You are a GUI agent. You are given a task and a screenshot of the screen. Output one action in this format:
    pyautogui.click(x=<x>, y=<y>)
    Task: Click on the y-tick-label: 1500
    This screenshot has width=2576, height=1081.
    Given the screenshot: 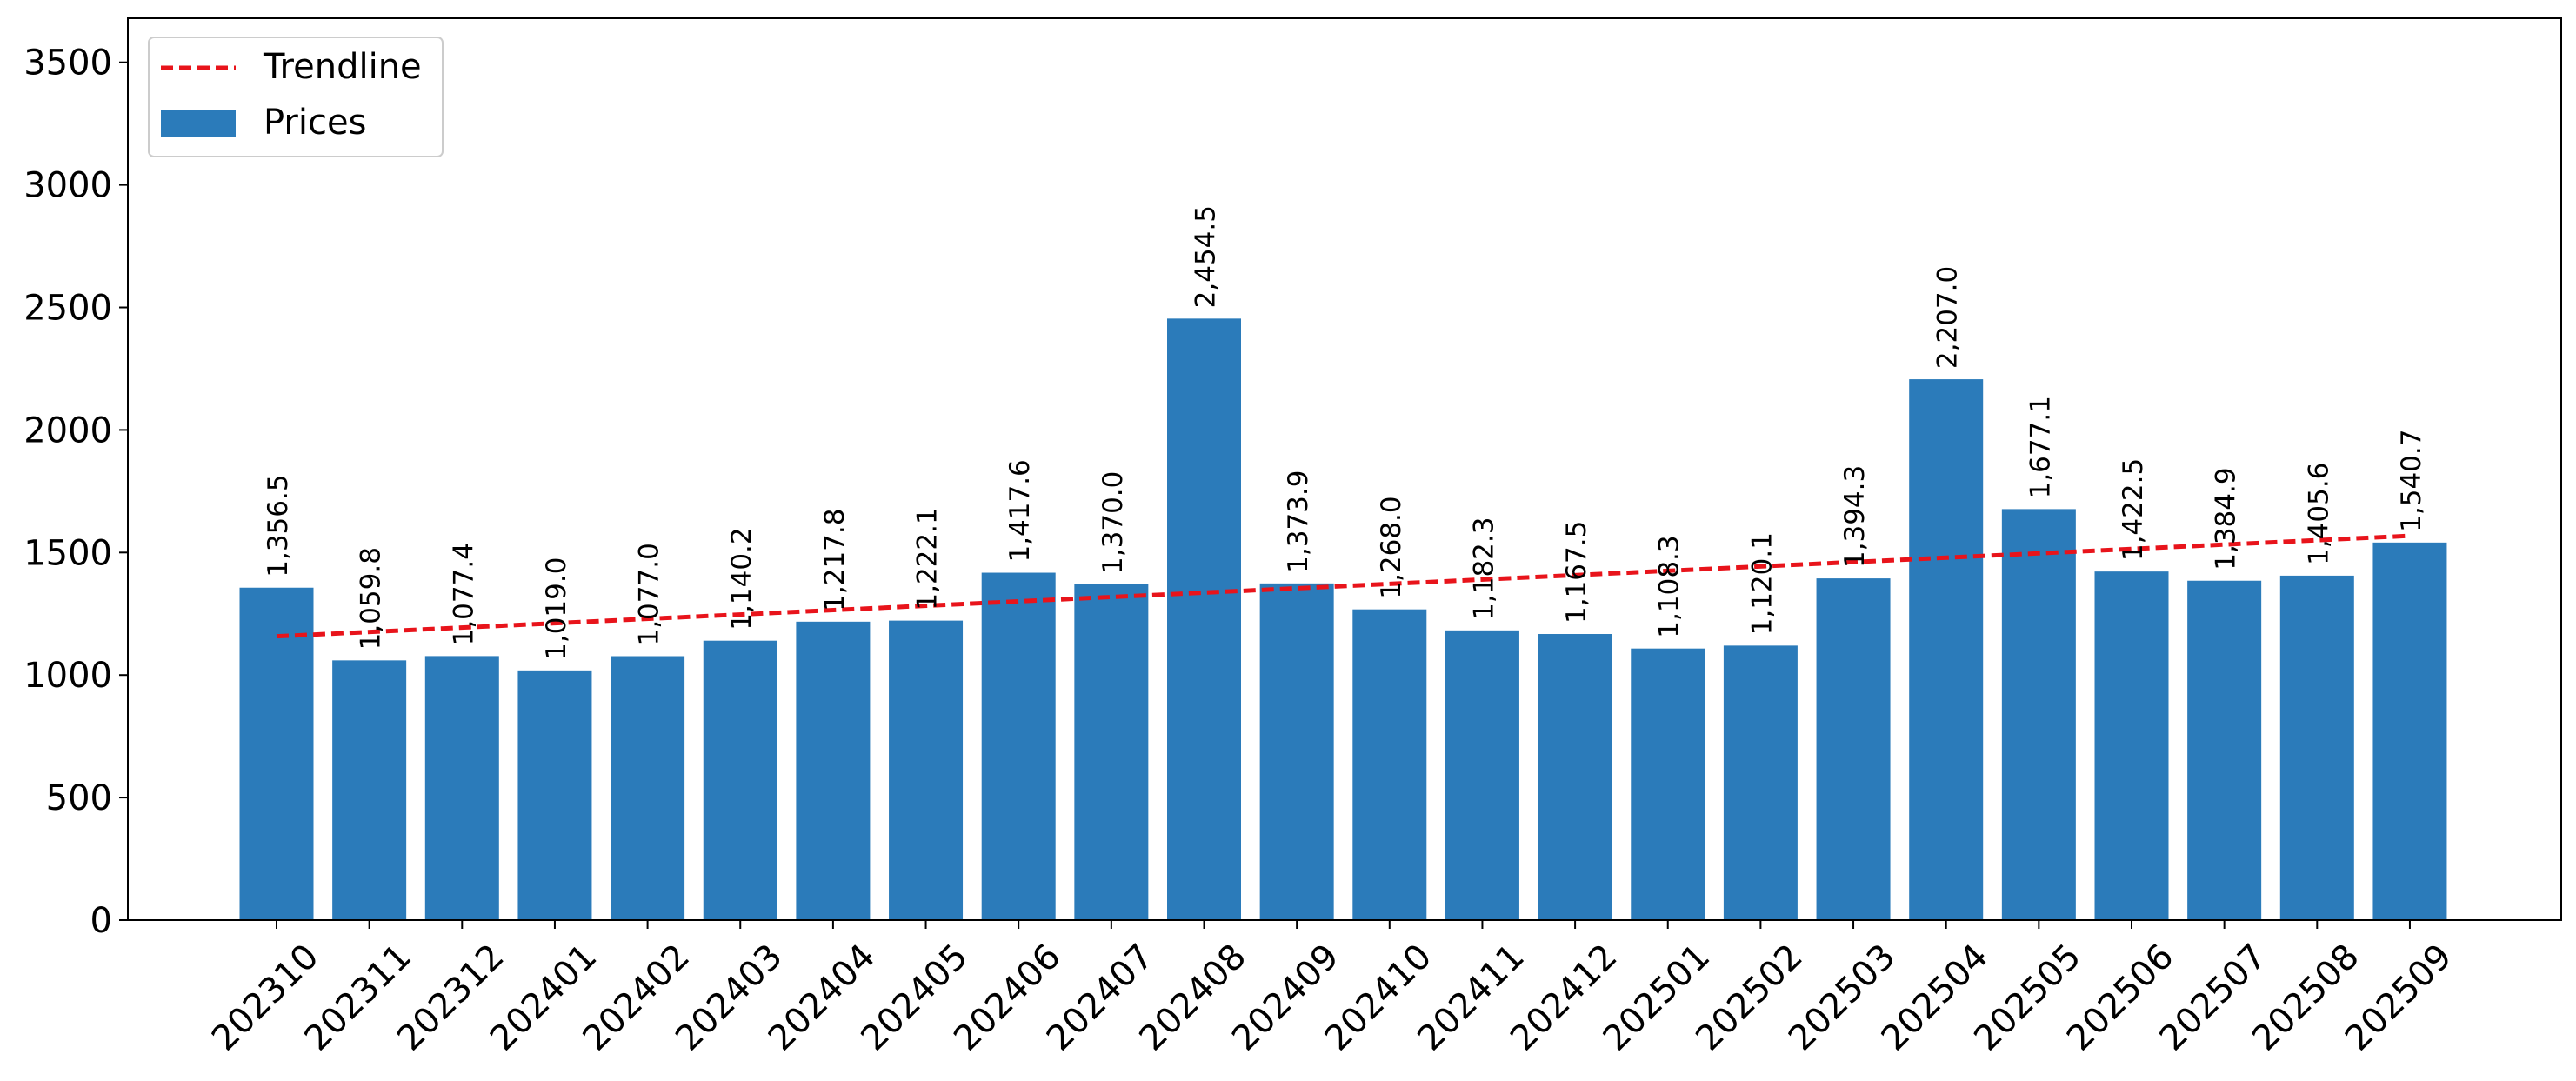 What is the action you would take?
    pyautogui.click(x=67, y=553)
    